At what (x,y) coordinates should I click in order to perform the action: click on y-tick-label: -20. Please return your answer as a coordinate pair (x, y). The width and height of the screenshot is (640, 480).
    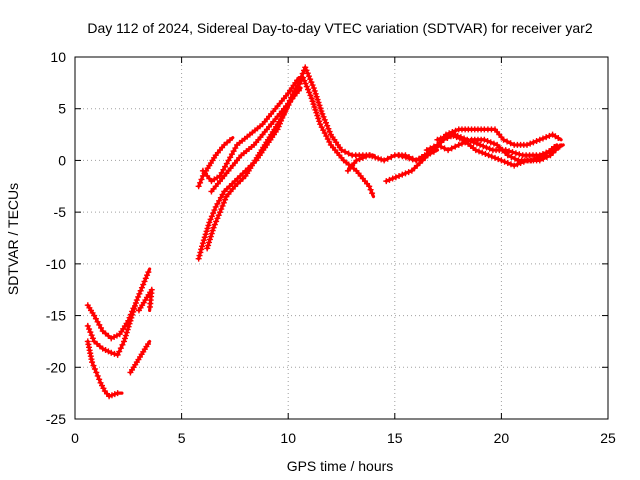
    Looking at the image, I should click on (56, 367).